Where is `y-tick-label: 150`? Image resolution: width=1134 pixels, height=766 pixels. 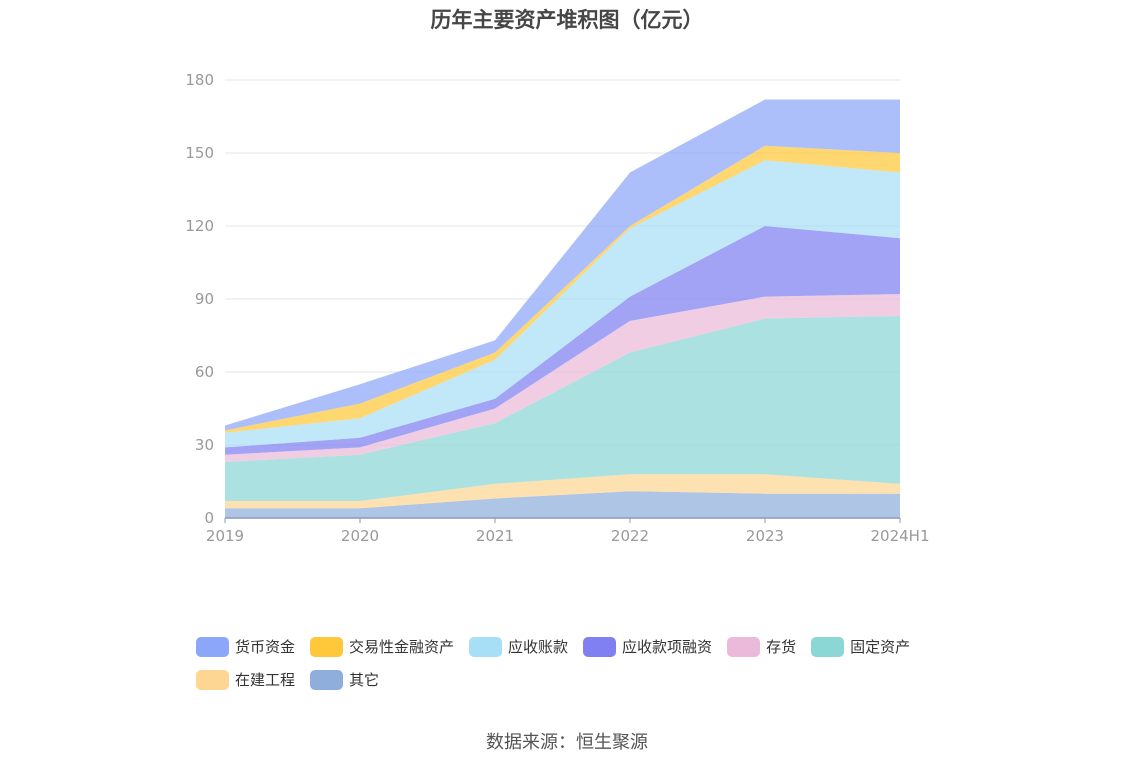
y-tick-label: 150 is located at coordinates (199, 153).